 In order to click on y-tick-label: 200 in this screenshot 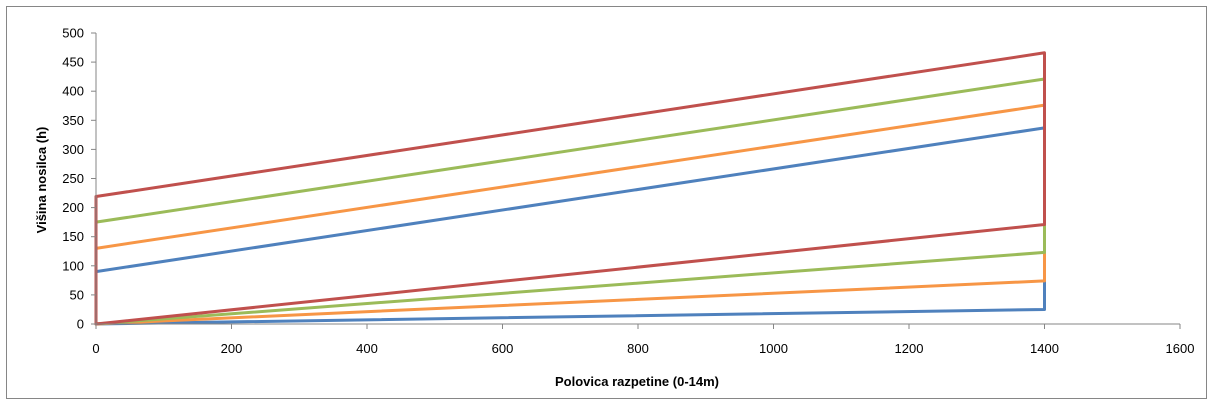, I will do `click(73, 207)`.